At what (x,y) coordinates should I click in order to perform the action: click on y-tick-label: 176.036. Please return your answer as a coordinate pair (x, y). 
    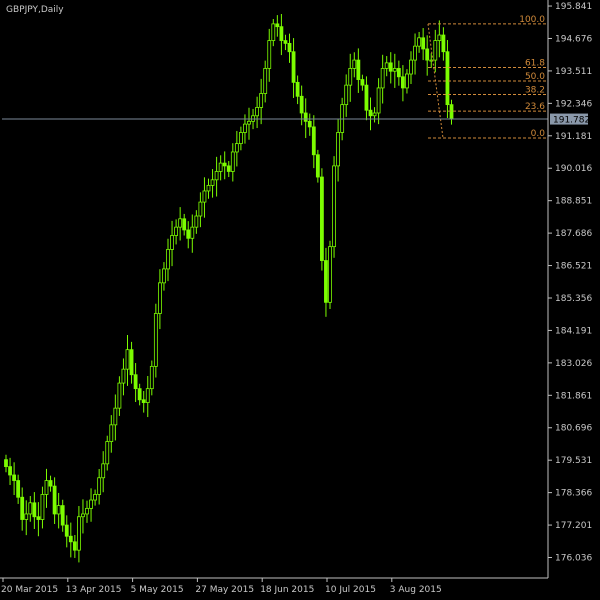
    Looking at the image, I should click on (573, 559).